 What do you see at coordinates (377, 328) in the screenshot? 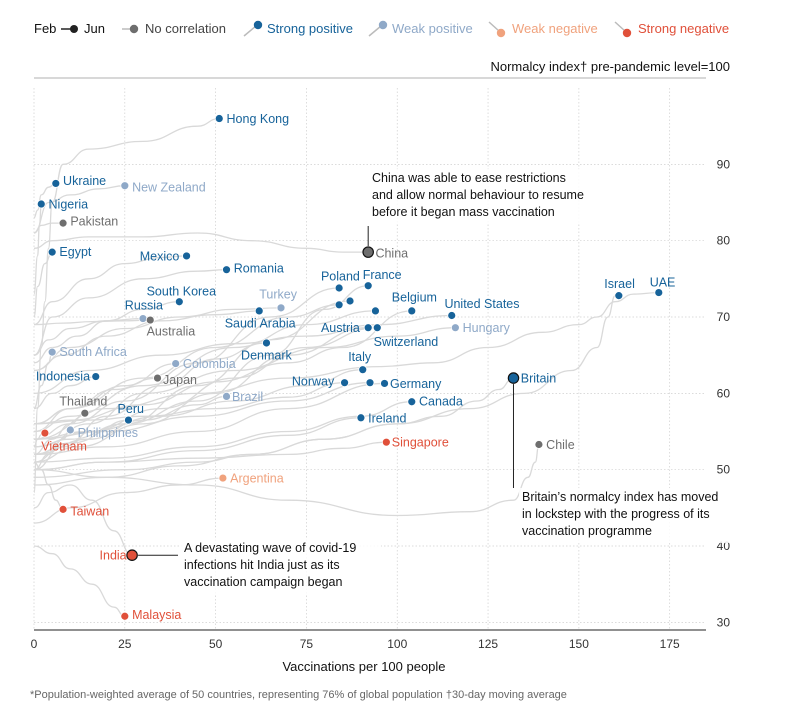
I see `point-switzerland` at bounding box center [377, 328].